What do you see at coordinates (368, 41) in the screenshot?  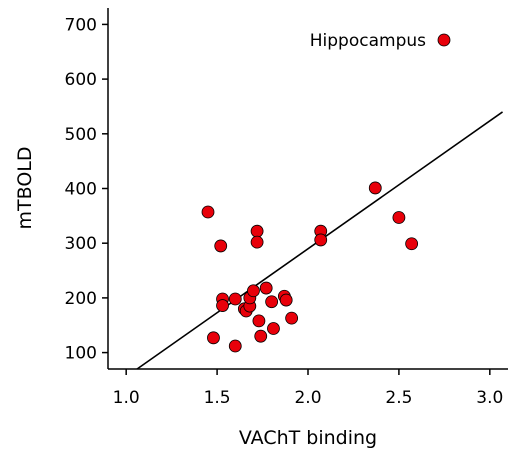 I see `legend-label: Hippocampus` at bounding box center [368, 41].